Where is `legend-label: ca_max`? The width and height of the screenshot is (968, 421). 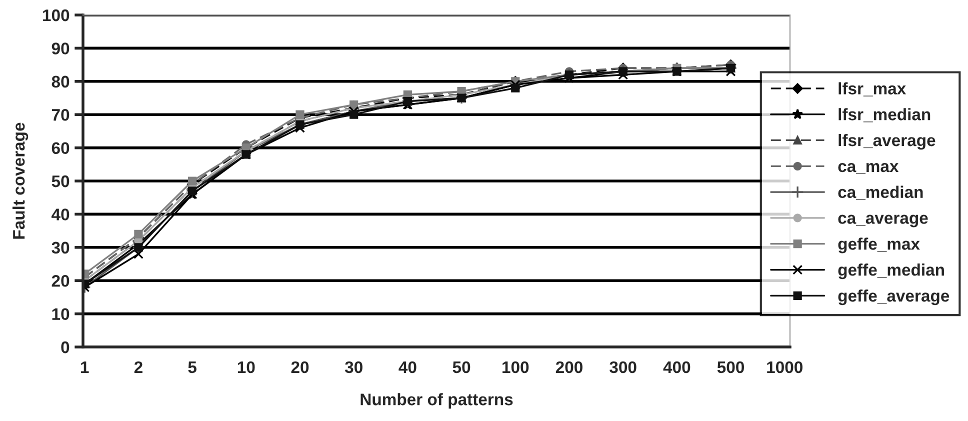
legend-label: ca_max is located at coordinates (868, 168).